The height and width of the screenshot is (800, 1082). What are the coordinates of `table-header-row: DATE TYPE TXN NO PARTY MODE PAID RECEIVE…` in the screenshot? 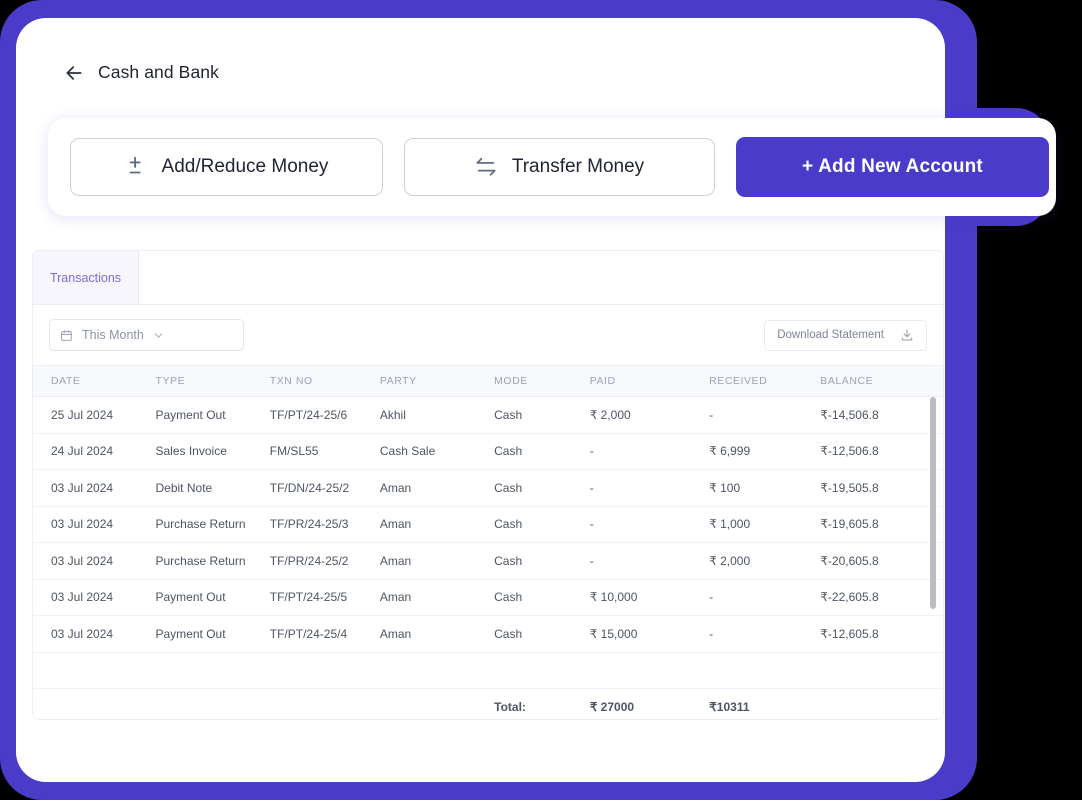 It's located at (488, 381).